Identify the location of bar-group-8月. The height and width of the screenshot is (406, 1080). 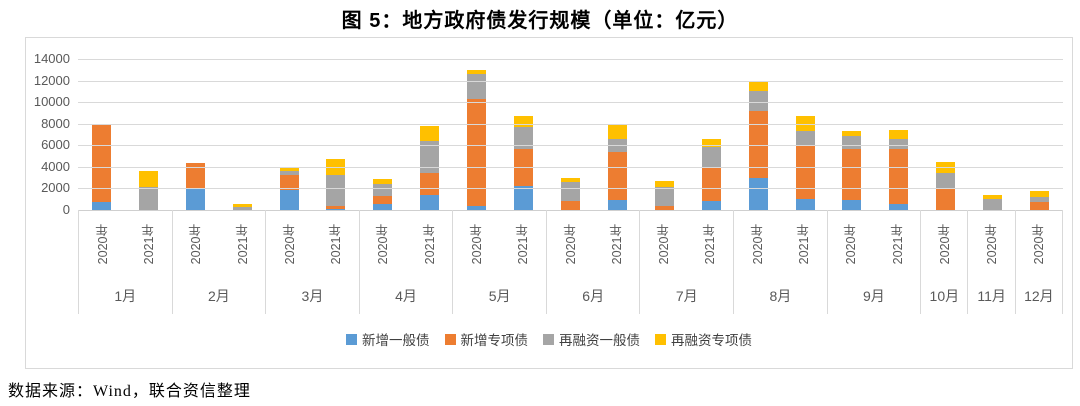
(782, 134).